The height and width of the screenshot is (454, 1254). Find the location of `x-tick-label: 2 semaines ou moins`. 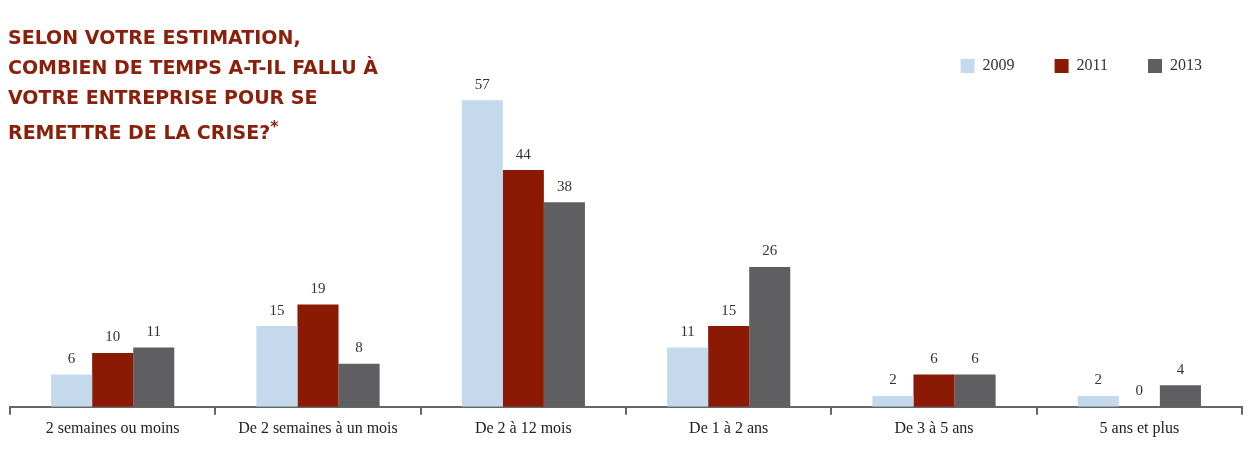

x-tick-label: 2 semaines ou moins is located at coordinates (112, 427).